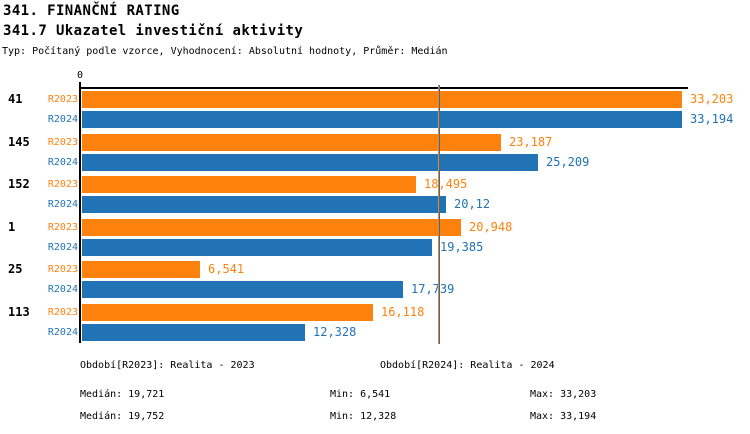  What do you see at coordinates (19, 311) in the screenshot?
I see `category-label: 113` at bounding box center [19, 311].